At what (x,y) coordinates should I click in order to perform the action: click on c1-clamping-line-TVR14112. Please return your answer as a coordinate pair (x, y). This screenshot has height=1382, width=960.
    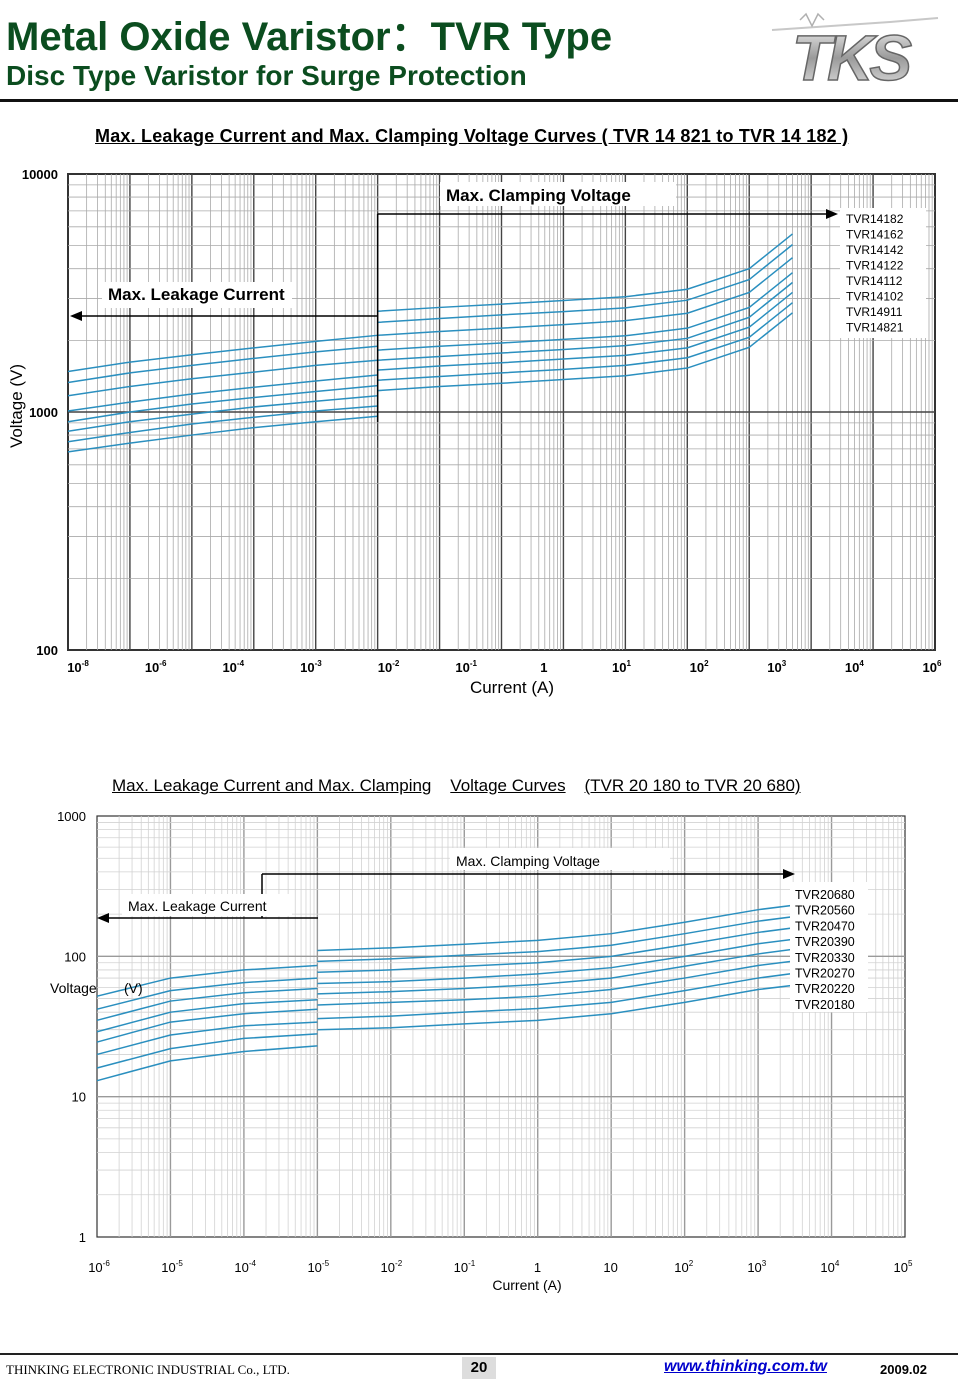
    Looking at the image, I should click on (585, 321).